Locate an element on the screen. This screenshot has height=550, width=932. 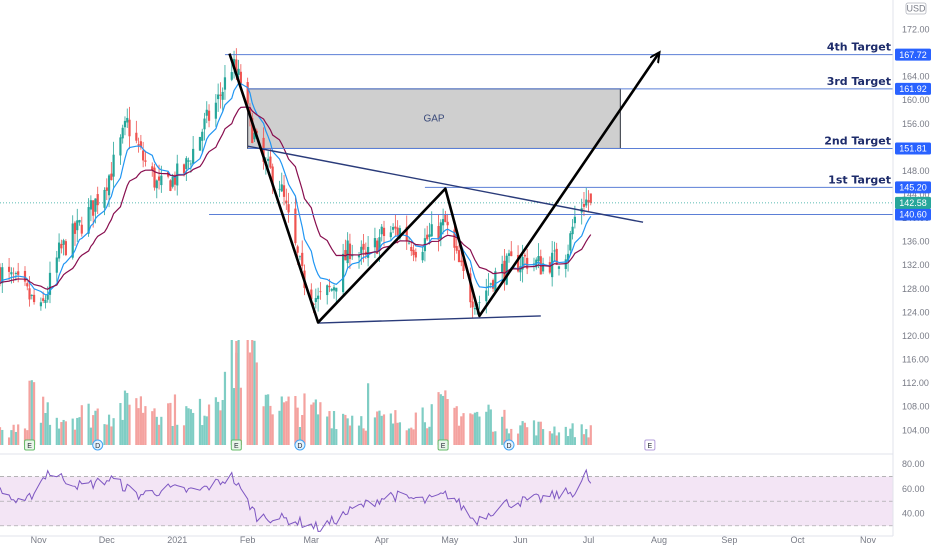
earnings-icon is located at coordinates (30, 445).